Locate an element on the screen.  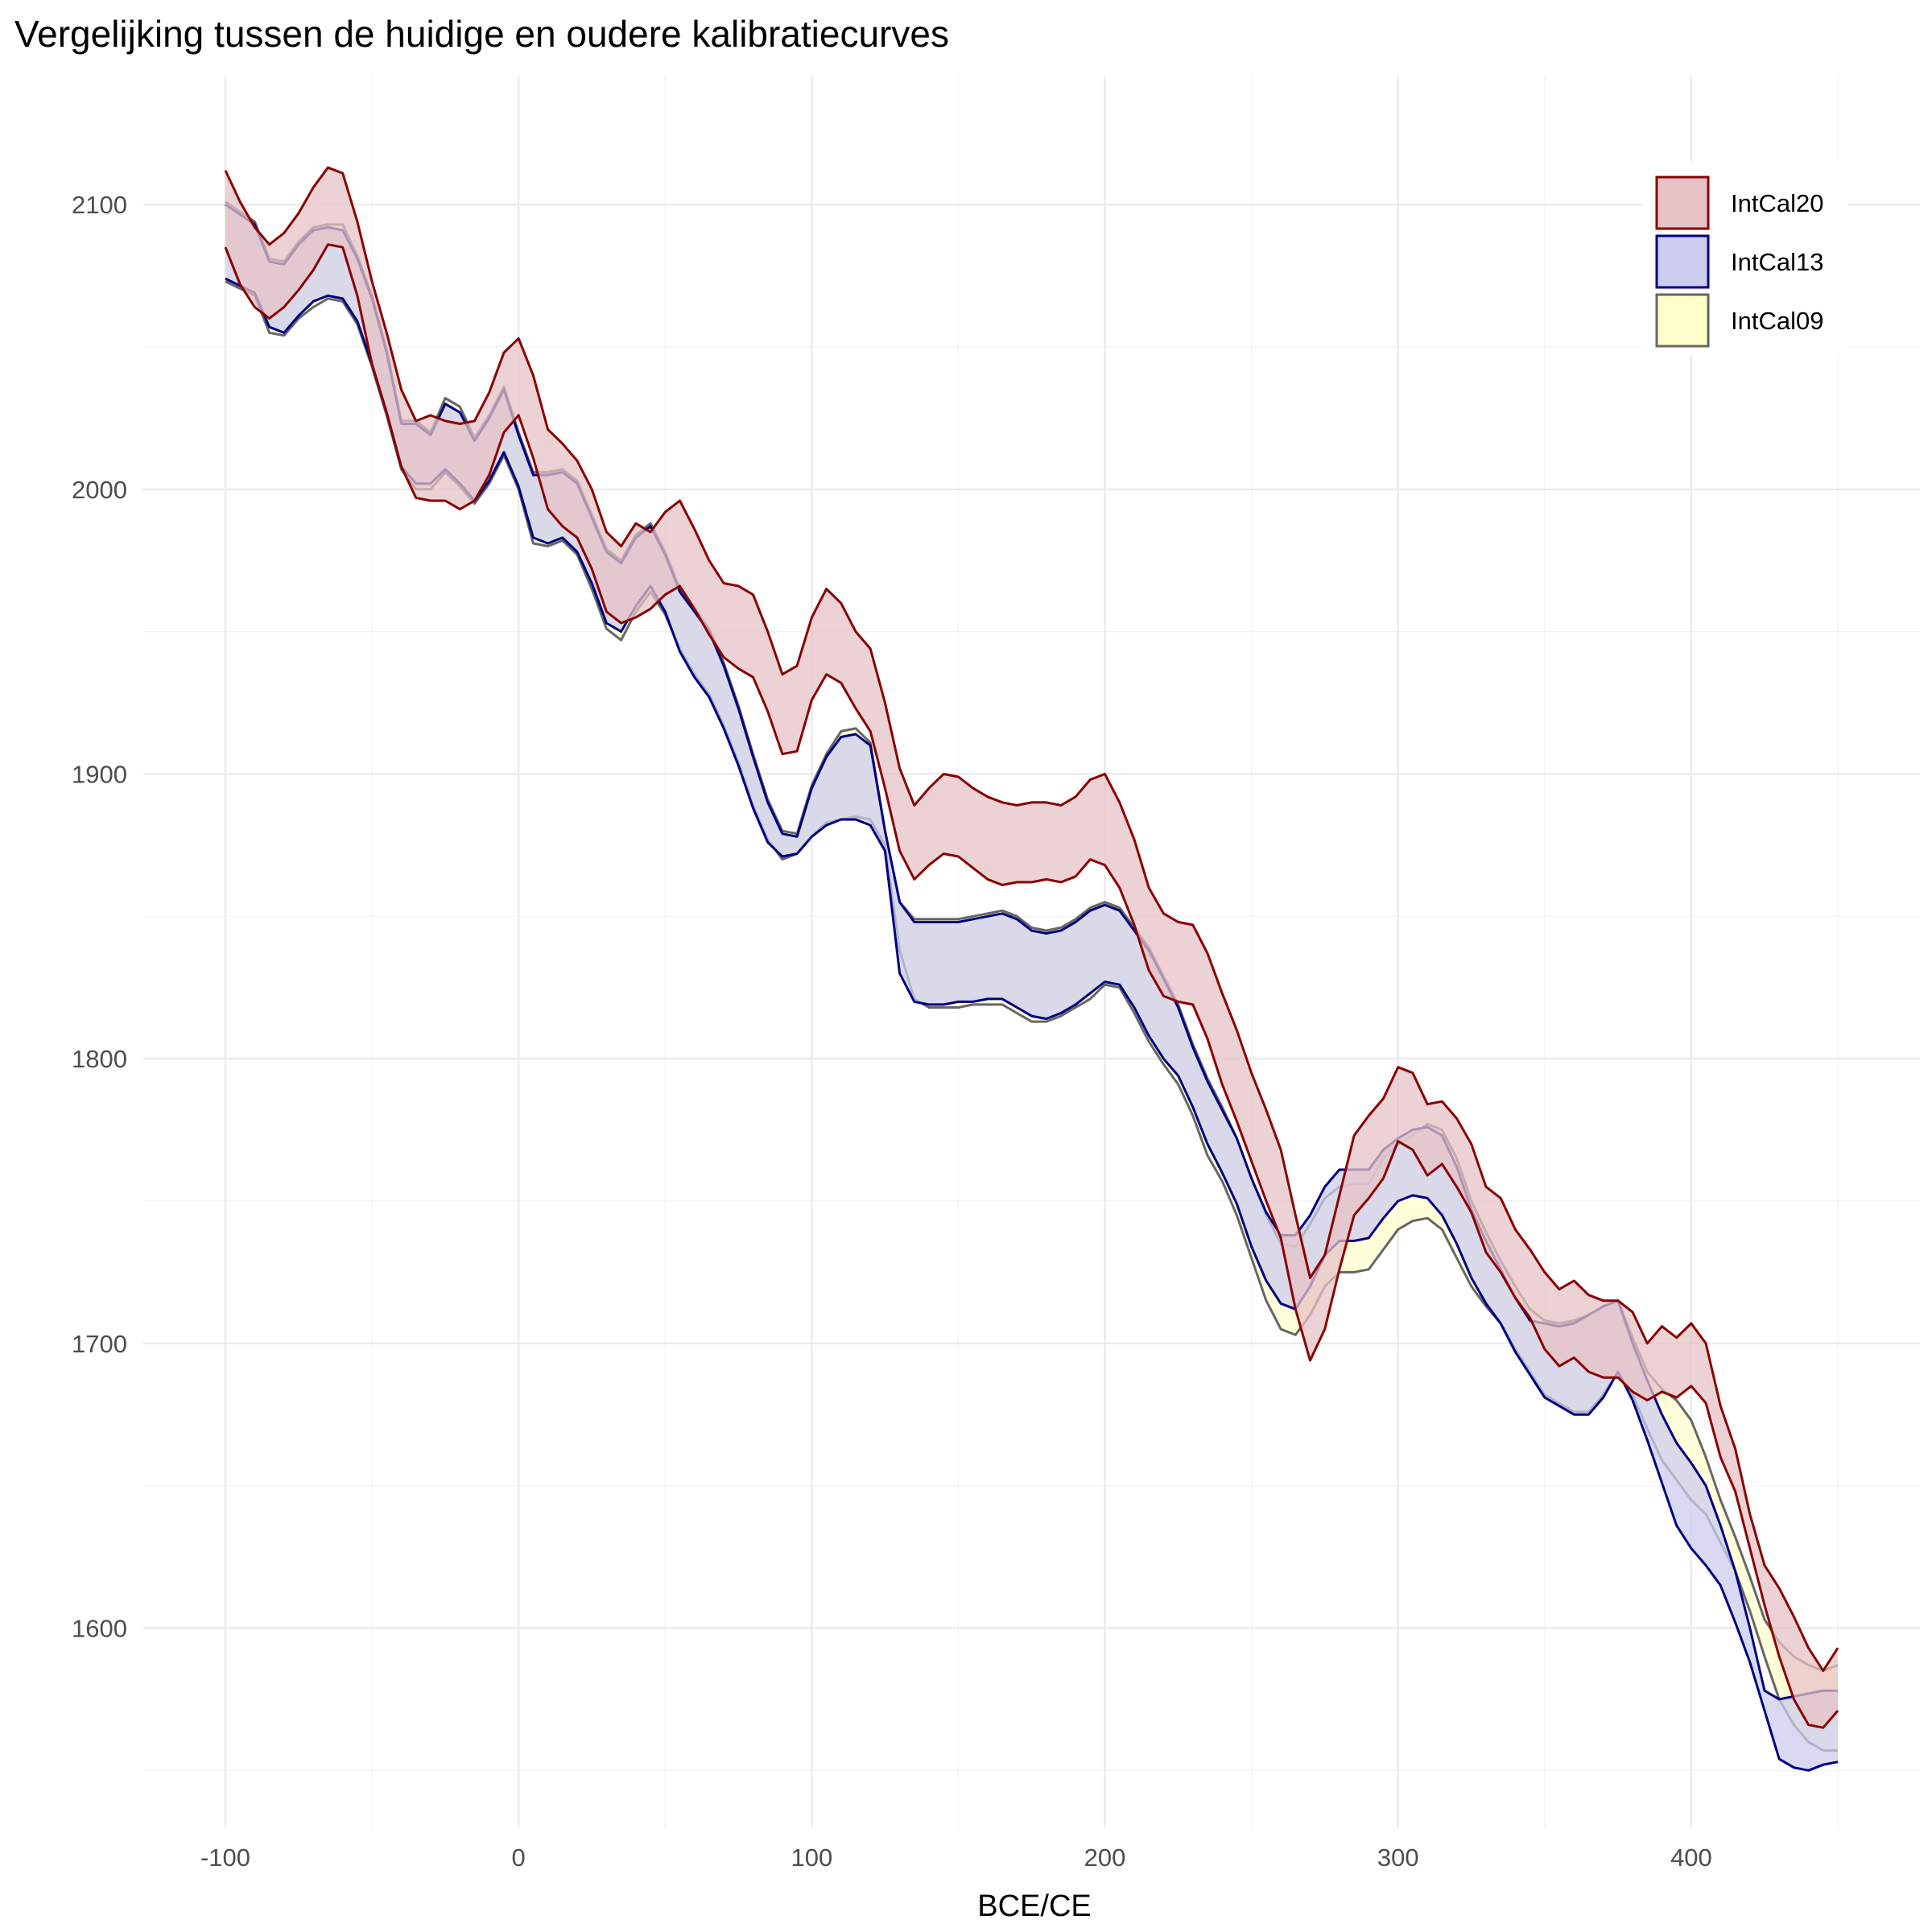
x-tick-label: 400 is located at coordinates (1691, 1857).